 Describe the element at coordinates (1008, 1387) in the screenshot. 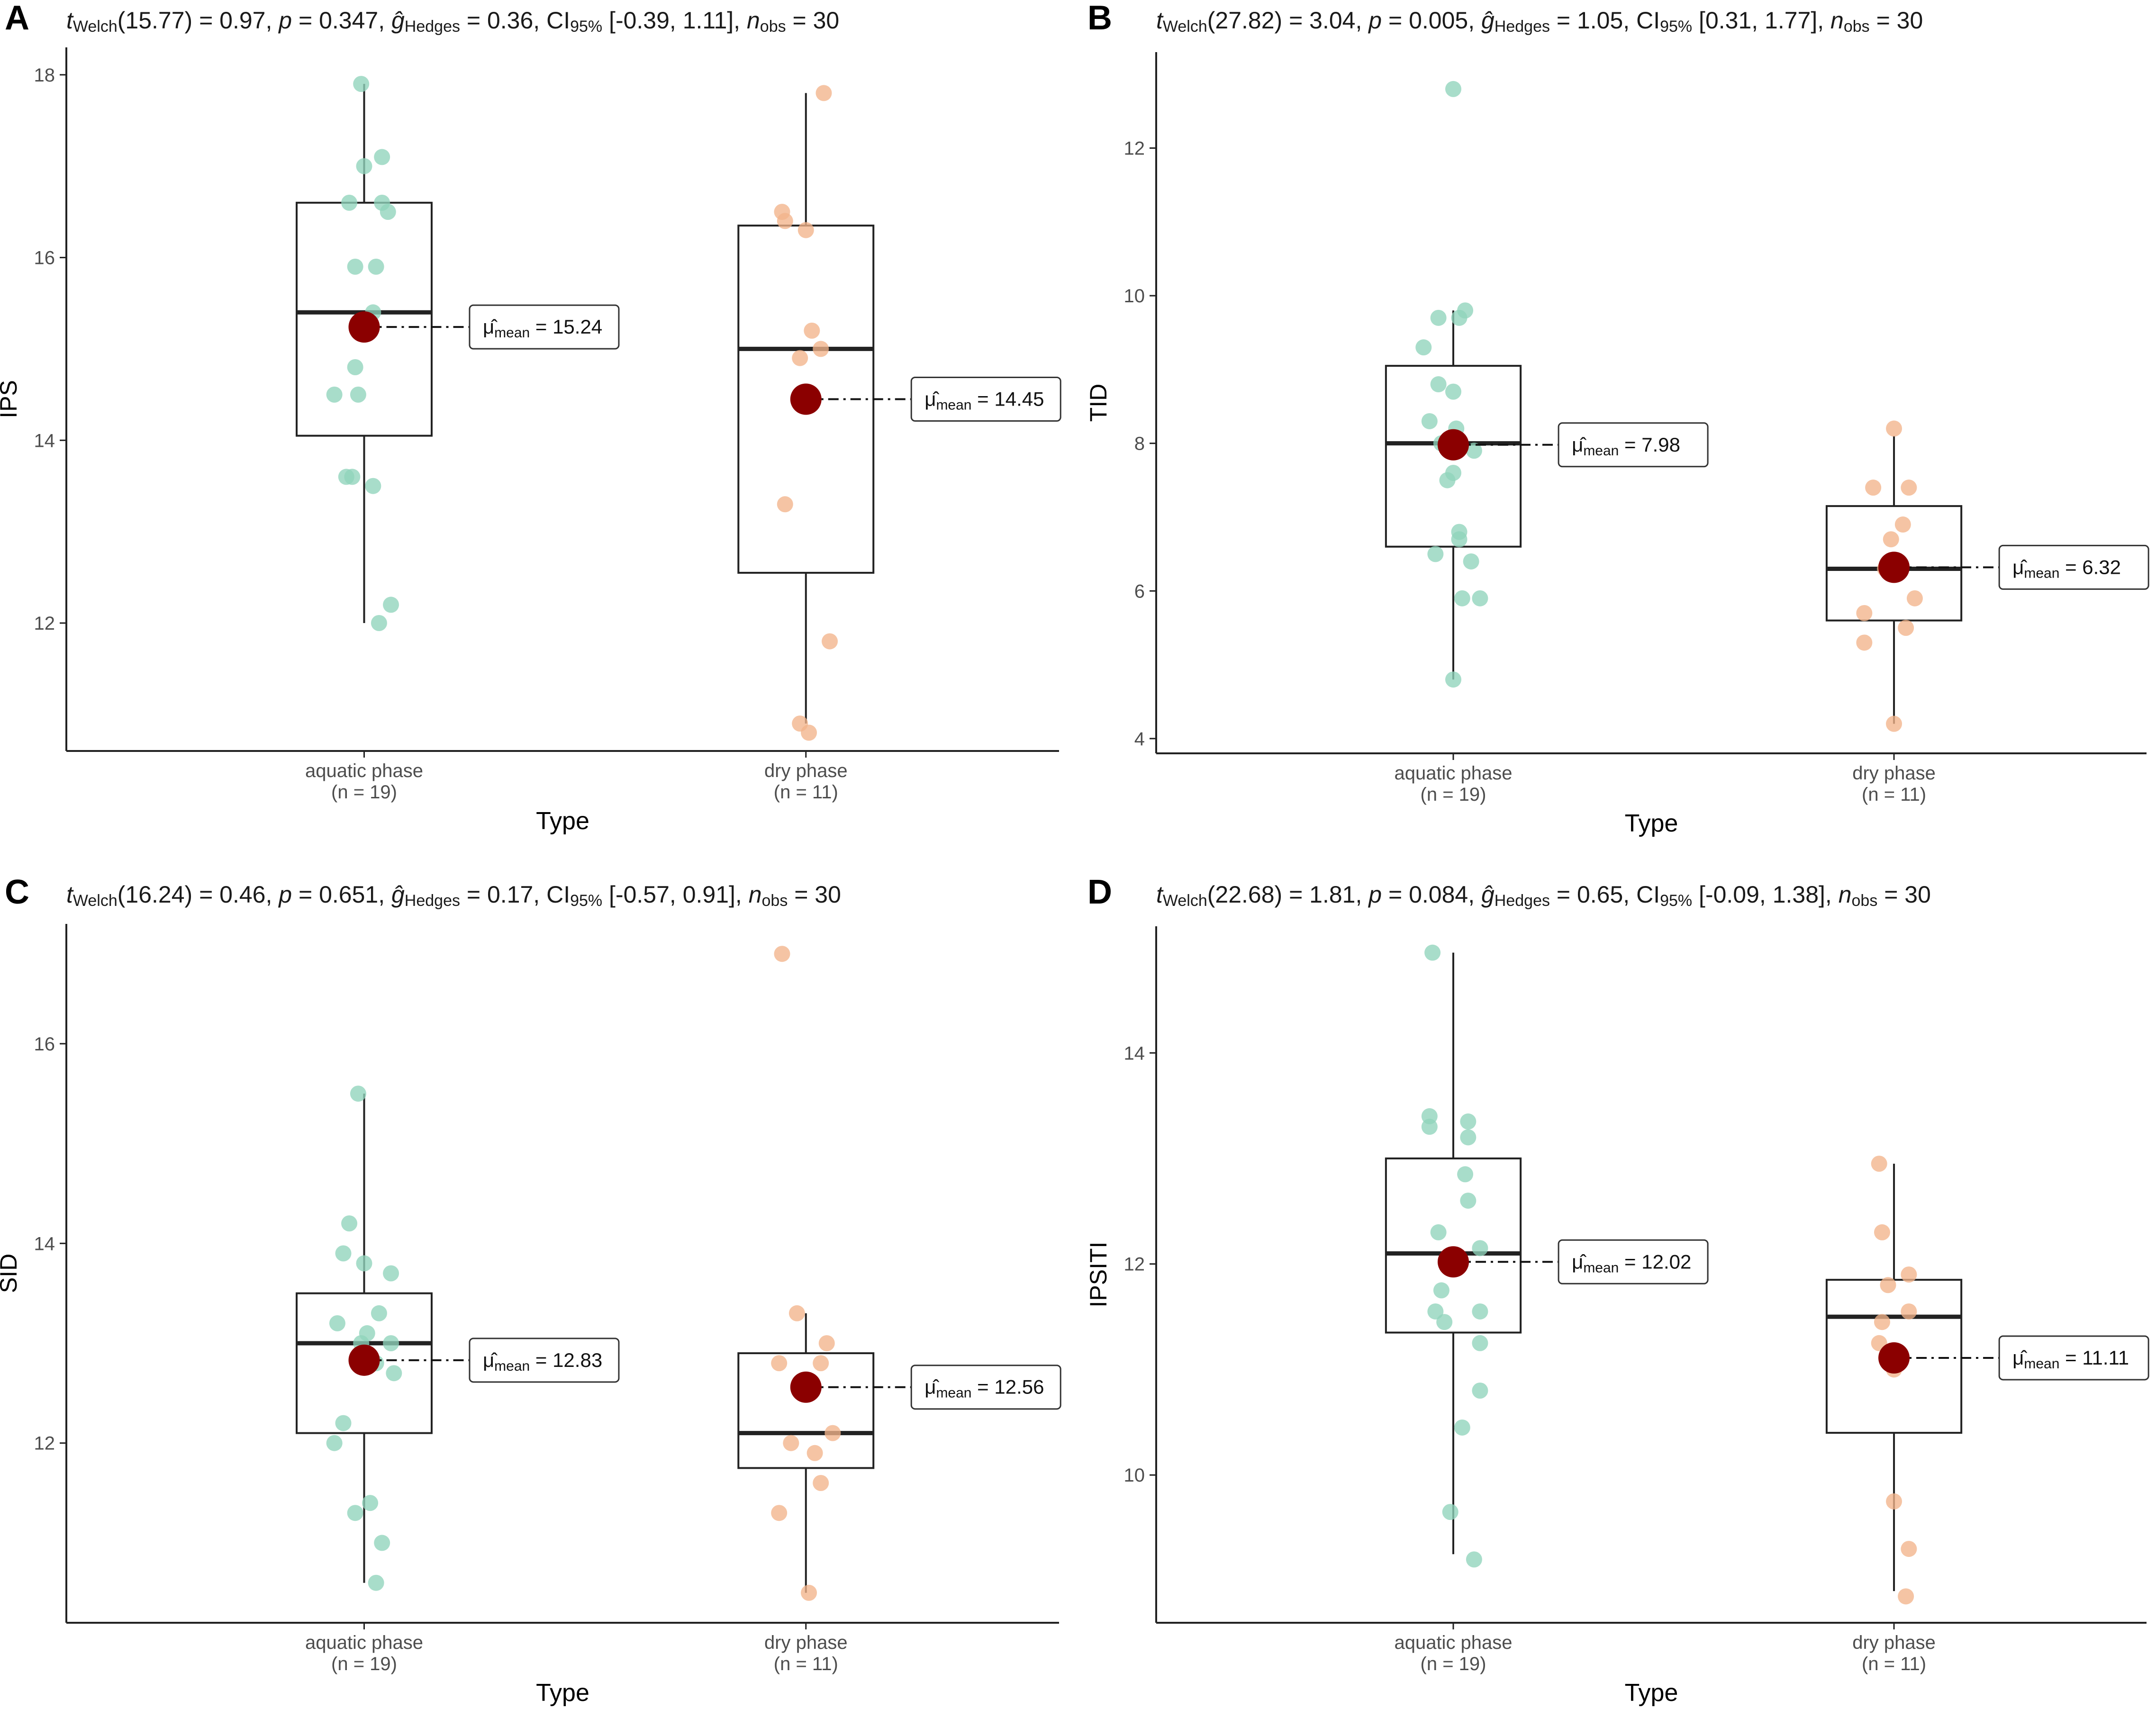

I see `mean-label-value: = 12.56` at that location.